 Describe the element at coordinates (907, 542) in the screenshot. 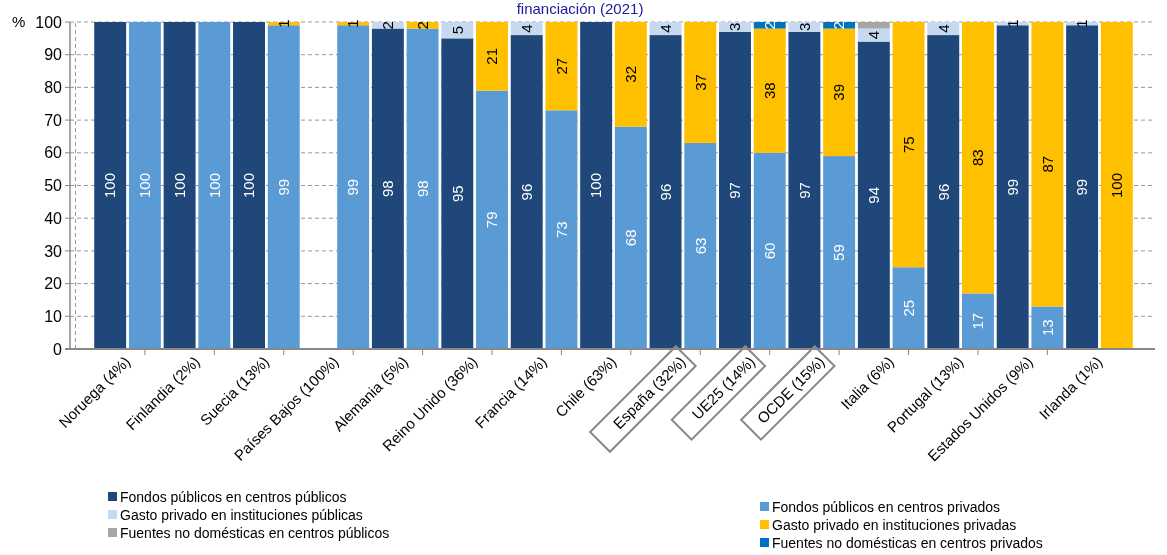

I see `legend-label: Fuentes no domésticas en centros privados` at that location.